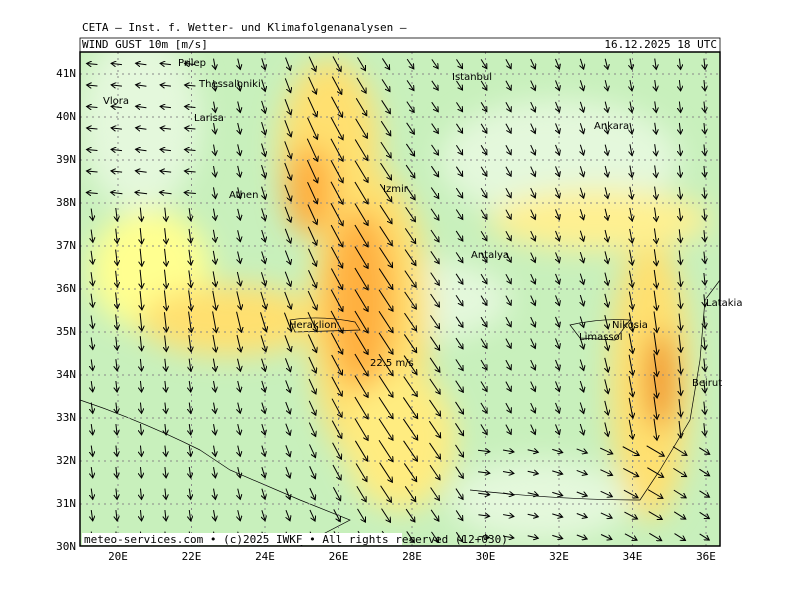 The image size is (800, 604). Describe the element at coordinates (66, 503) in the screenshot. I see `lat-label: 31N` at that location.